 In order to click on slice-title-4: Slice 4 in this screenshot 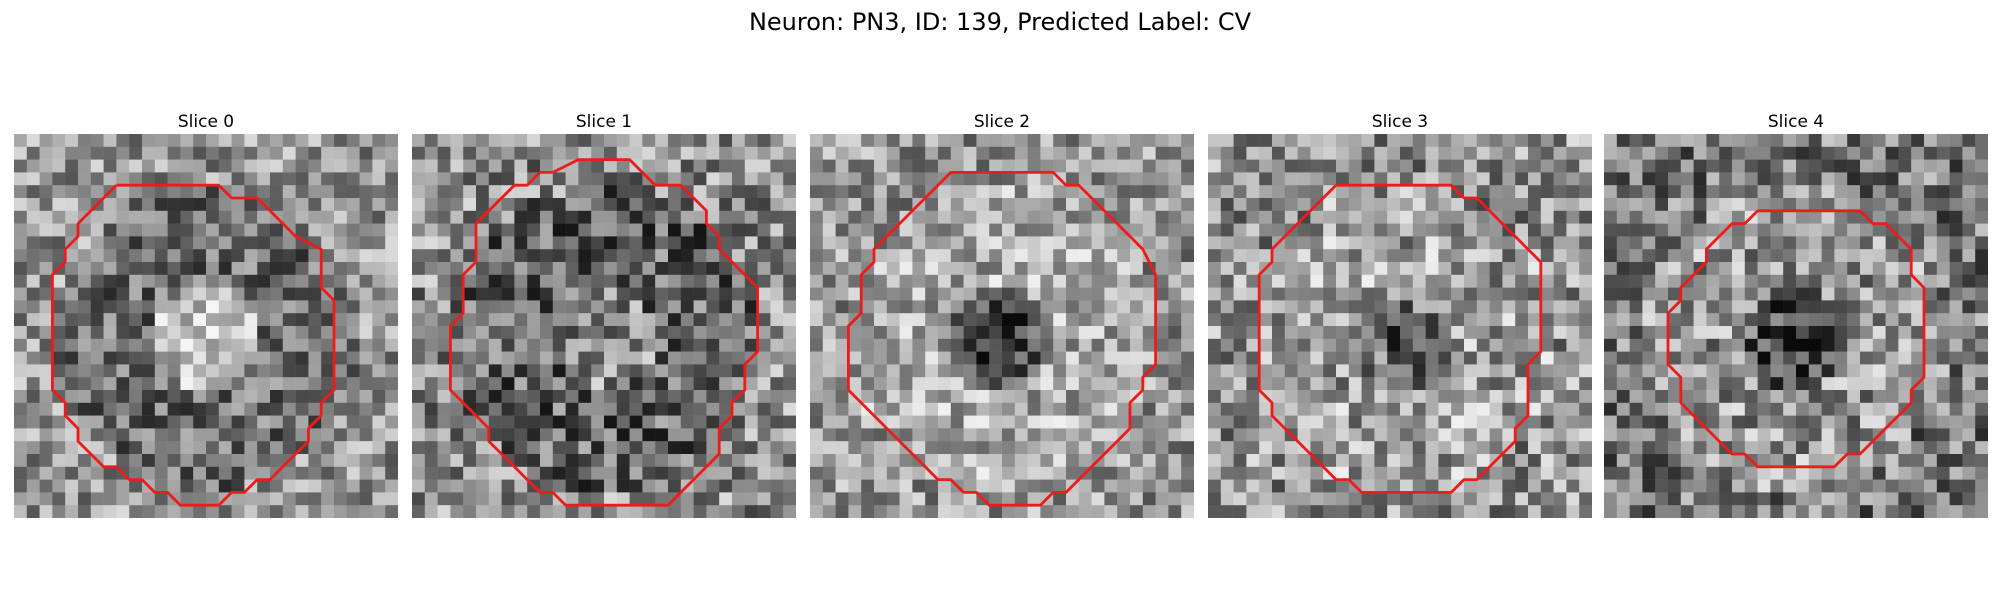, I will do `click(1796, 122)`.